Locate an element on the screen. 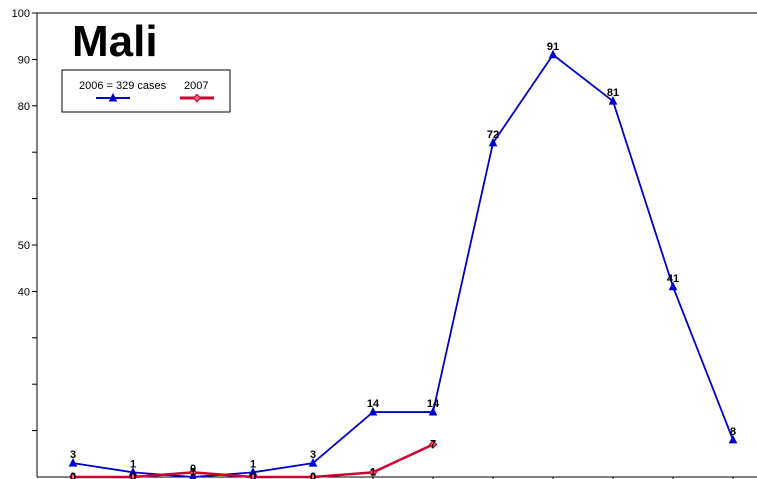  series-0-data-label-11: 8 is located at coordinates (733, 432).